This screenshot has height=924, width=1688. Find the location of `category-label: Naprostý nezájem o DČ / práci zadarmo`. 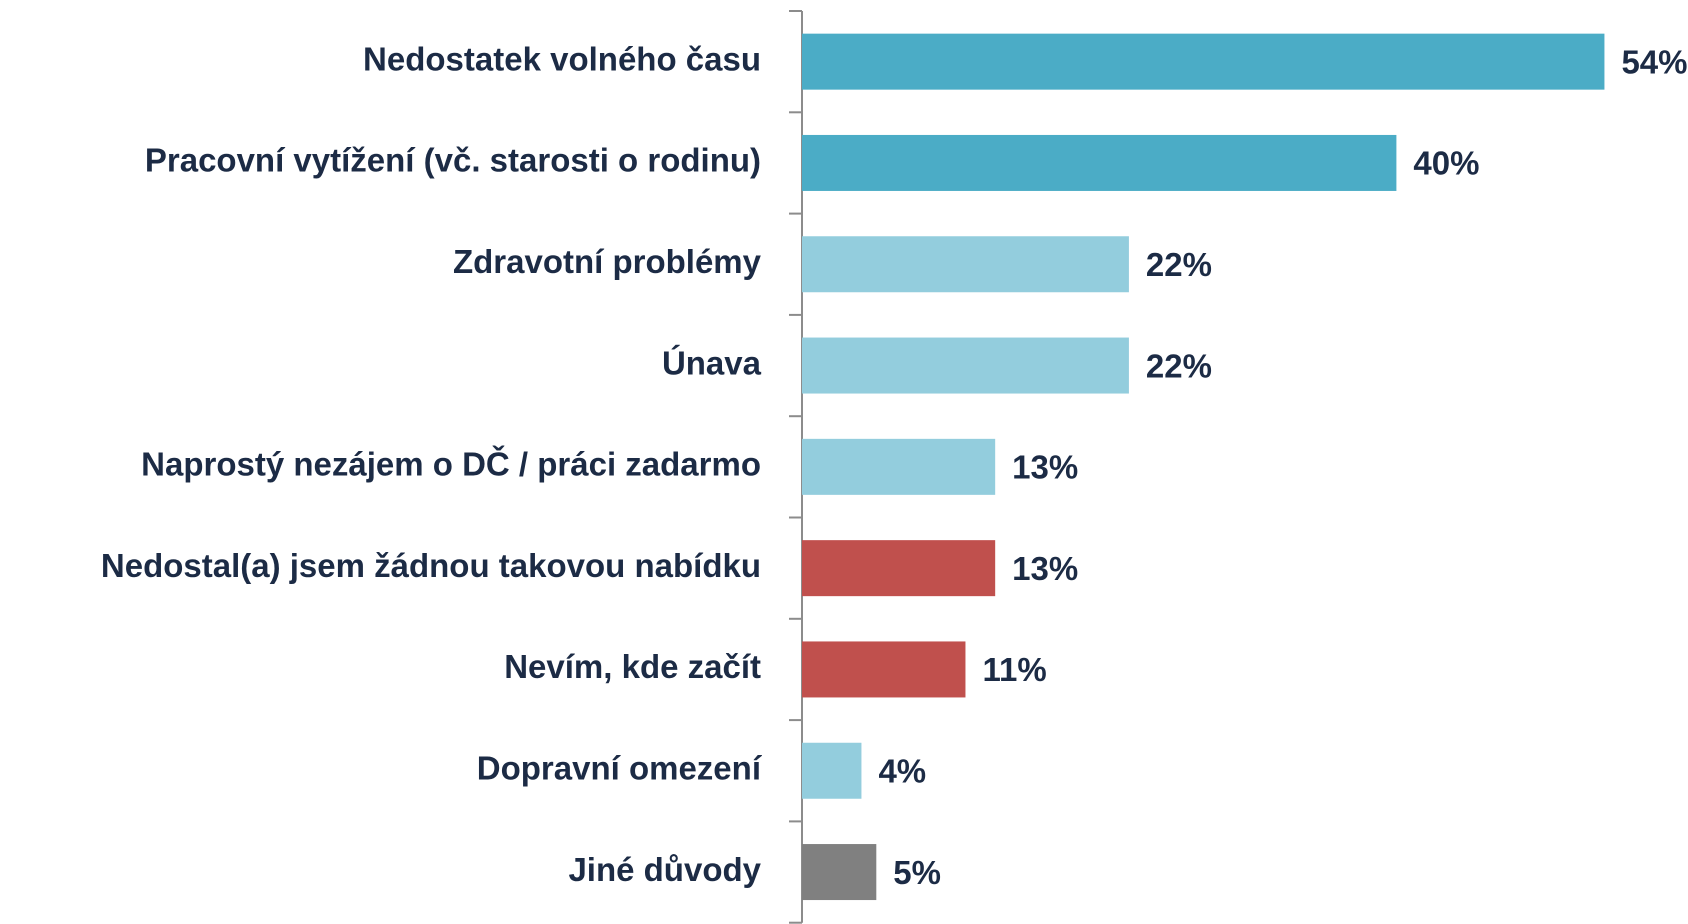

category-label: Naprostý nezájem o DČ / práci zadarmo is located at coordinates (451, 464).